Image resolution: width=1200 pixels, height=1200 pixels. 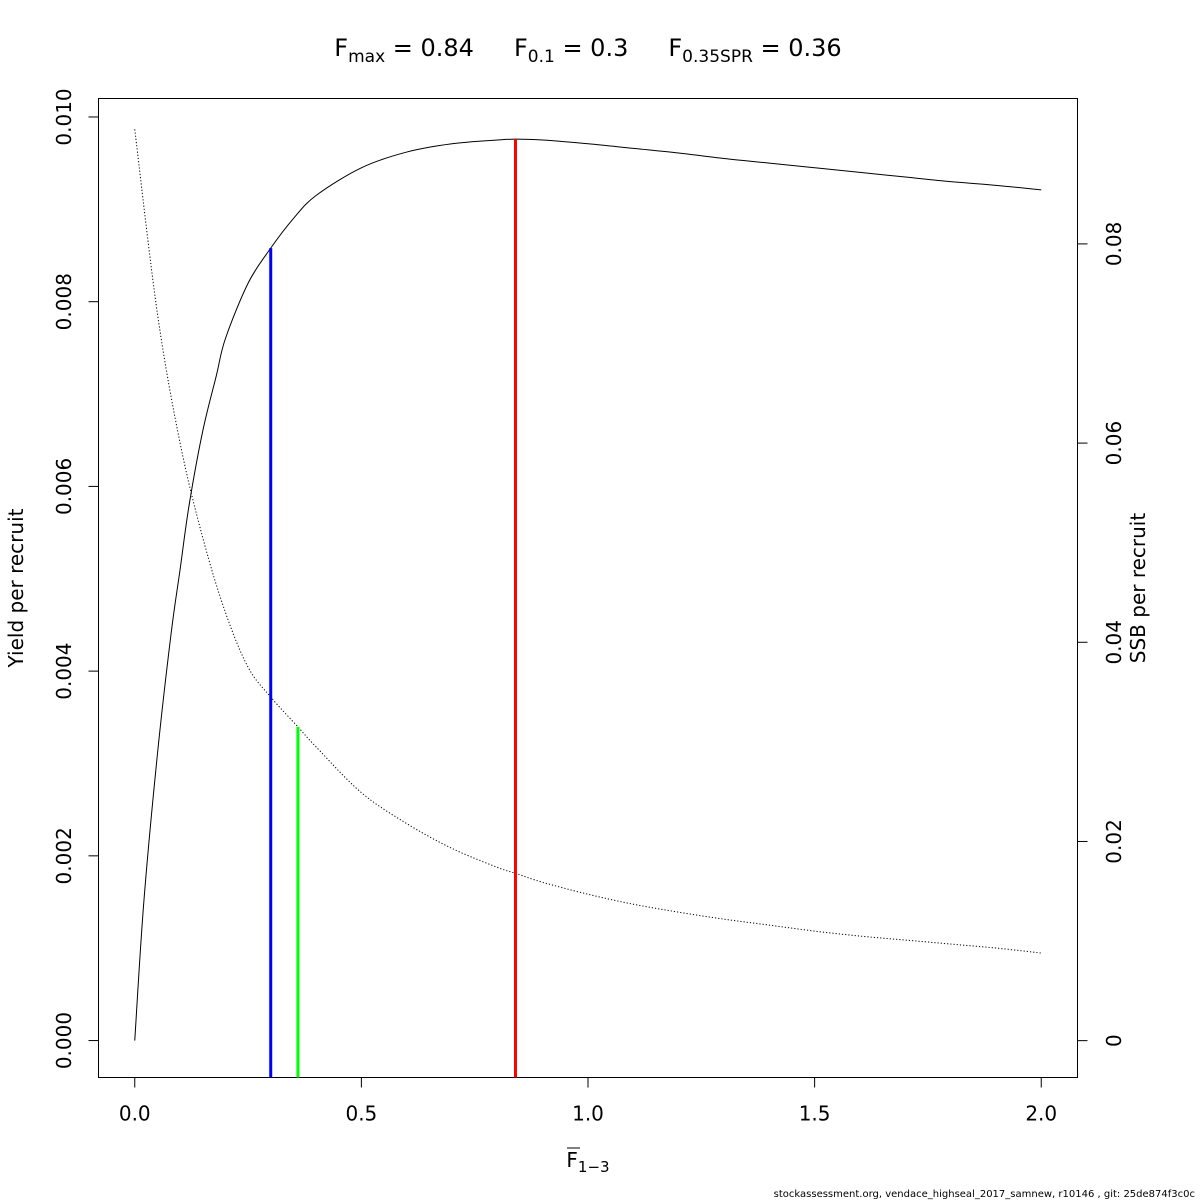 I want to click on x-axis-label-main: F, so click(x=572, y=1160).